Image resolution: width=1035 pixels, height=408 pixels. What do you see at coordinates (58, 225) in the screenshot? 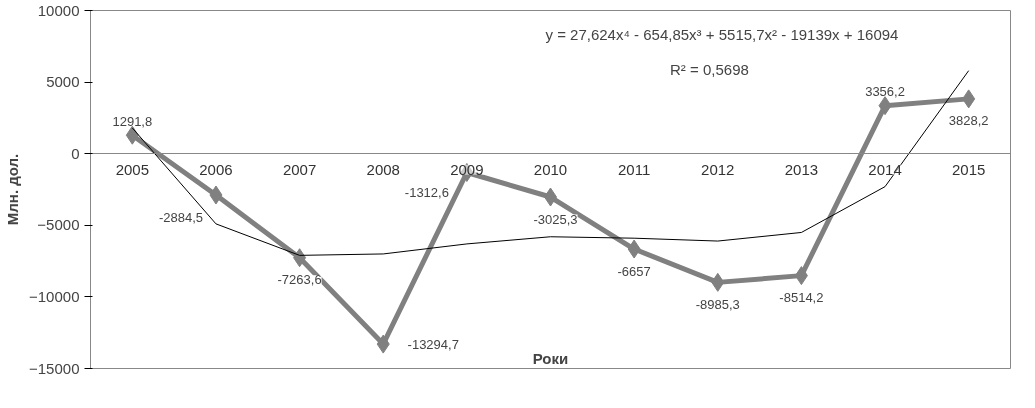
I see `y-tick-label: −5000` at bounding box center [58, 225].